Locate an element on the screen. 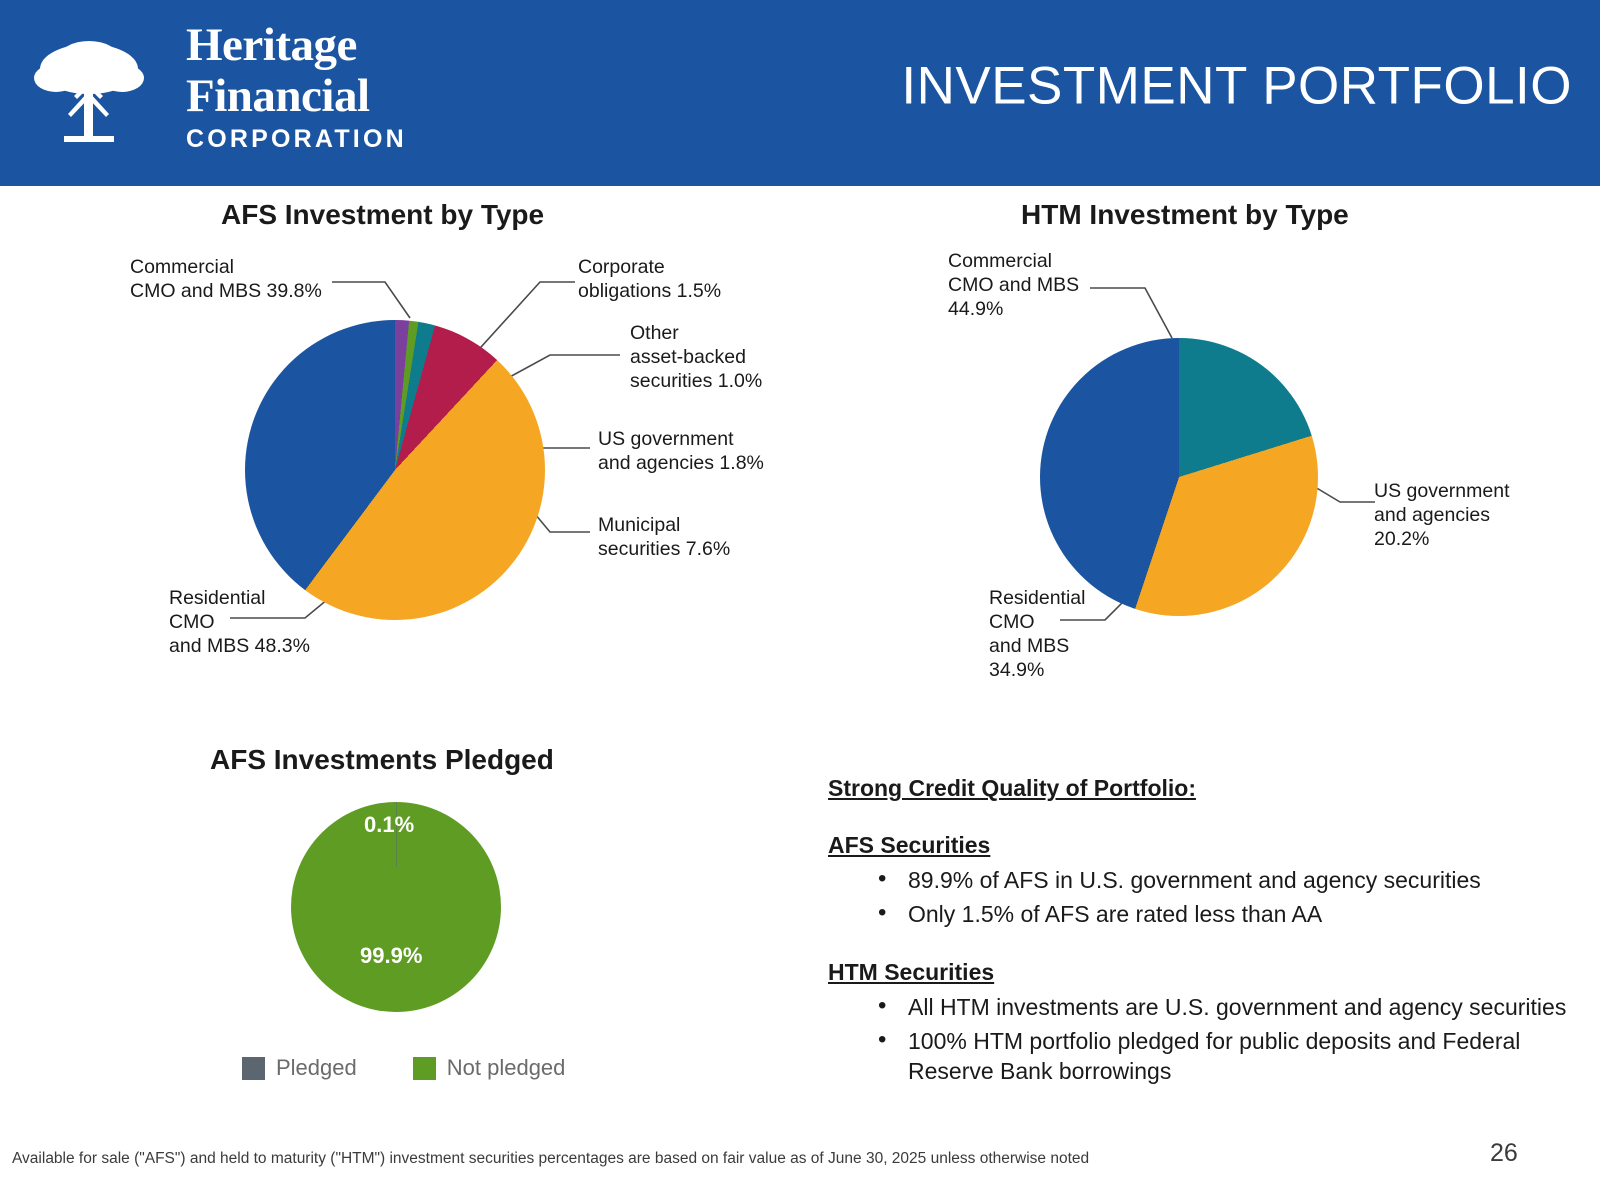 The width and height of the screenshot is (1600, 1200). htm-chart-title: HTM Investment by Type is located at coordinates (1185, 214).